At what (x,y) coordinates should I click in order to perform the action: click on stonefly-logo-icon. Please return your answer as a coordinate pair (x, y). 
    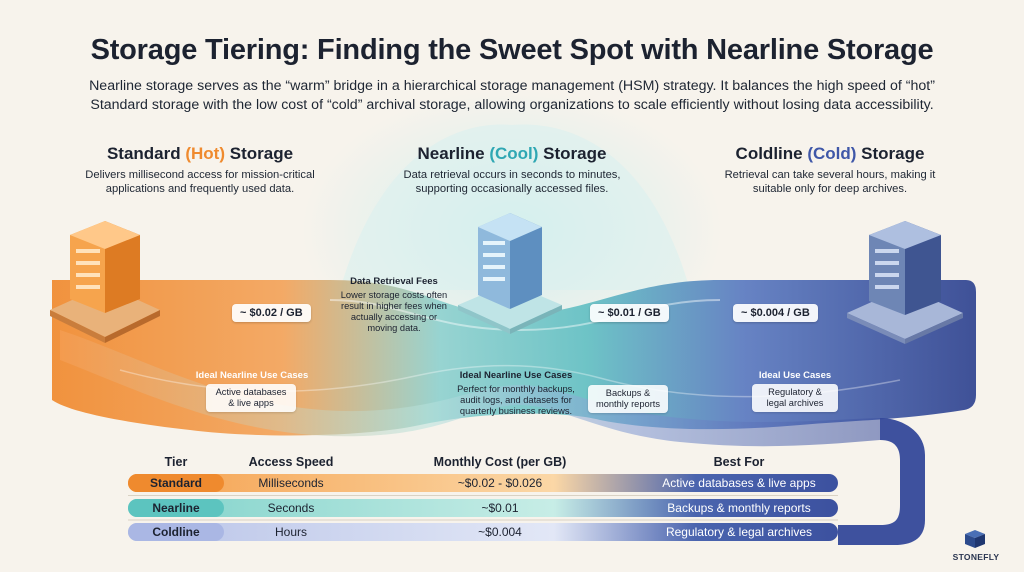
    Looking at the image, I should click on (975, 539).